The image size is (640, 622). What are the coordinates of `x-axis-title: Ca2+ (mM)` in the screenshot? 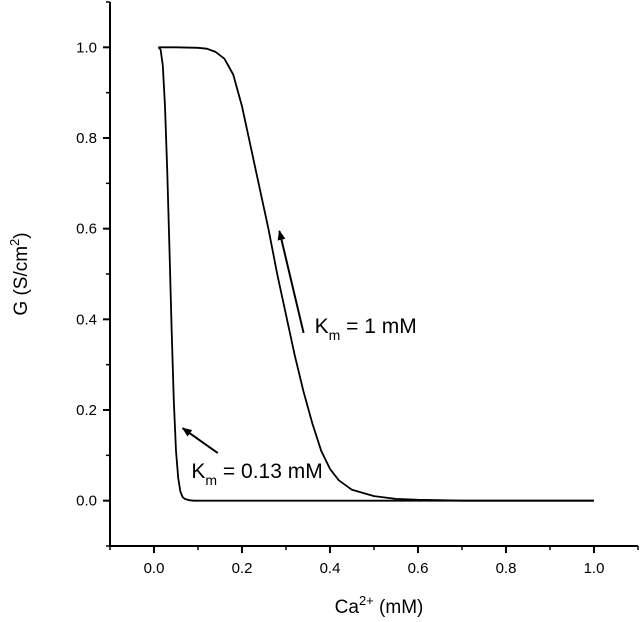 It's located at (379, 605).